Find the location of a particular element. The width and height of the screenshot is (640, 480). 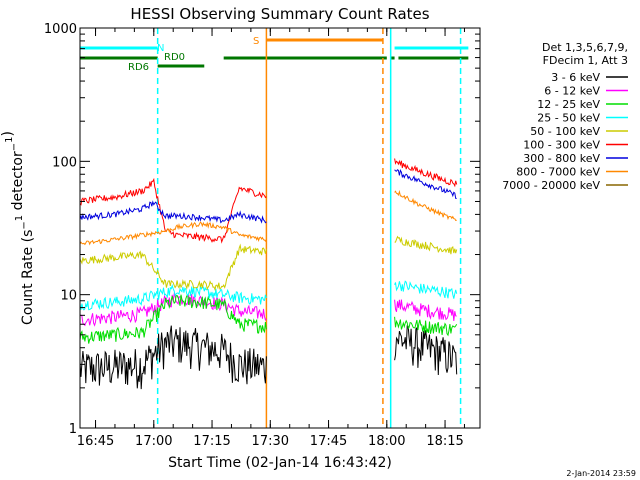

flag-annotation: RD6 is located at coordinates (138, 67).